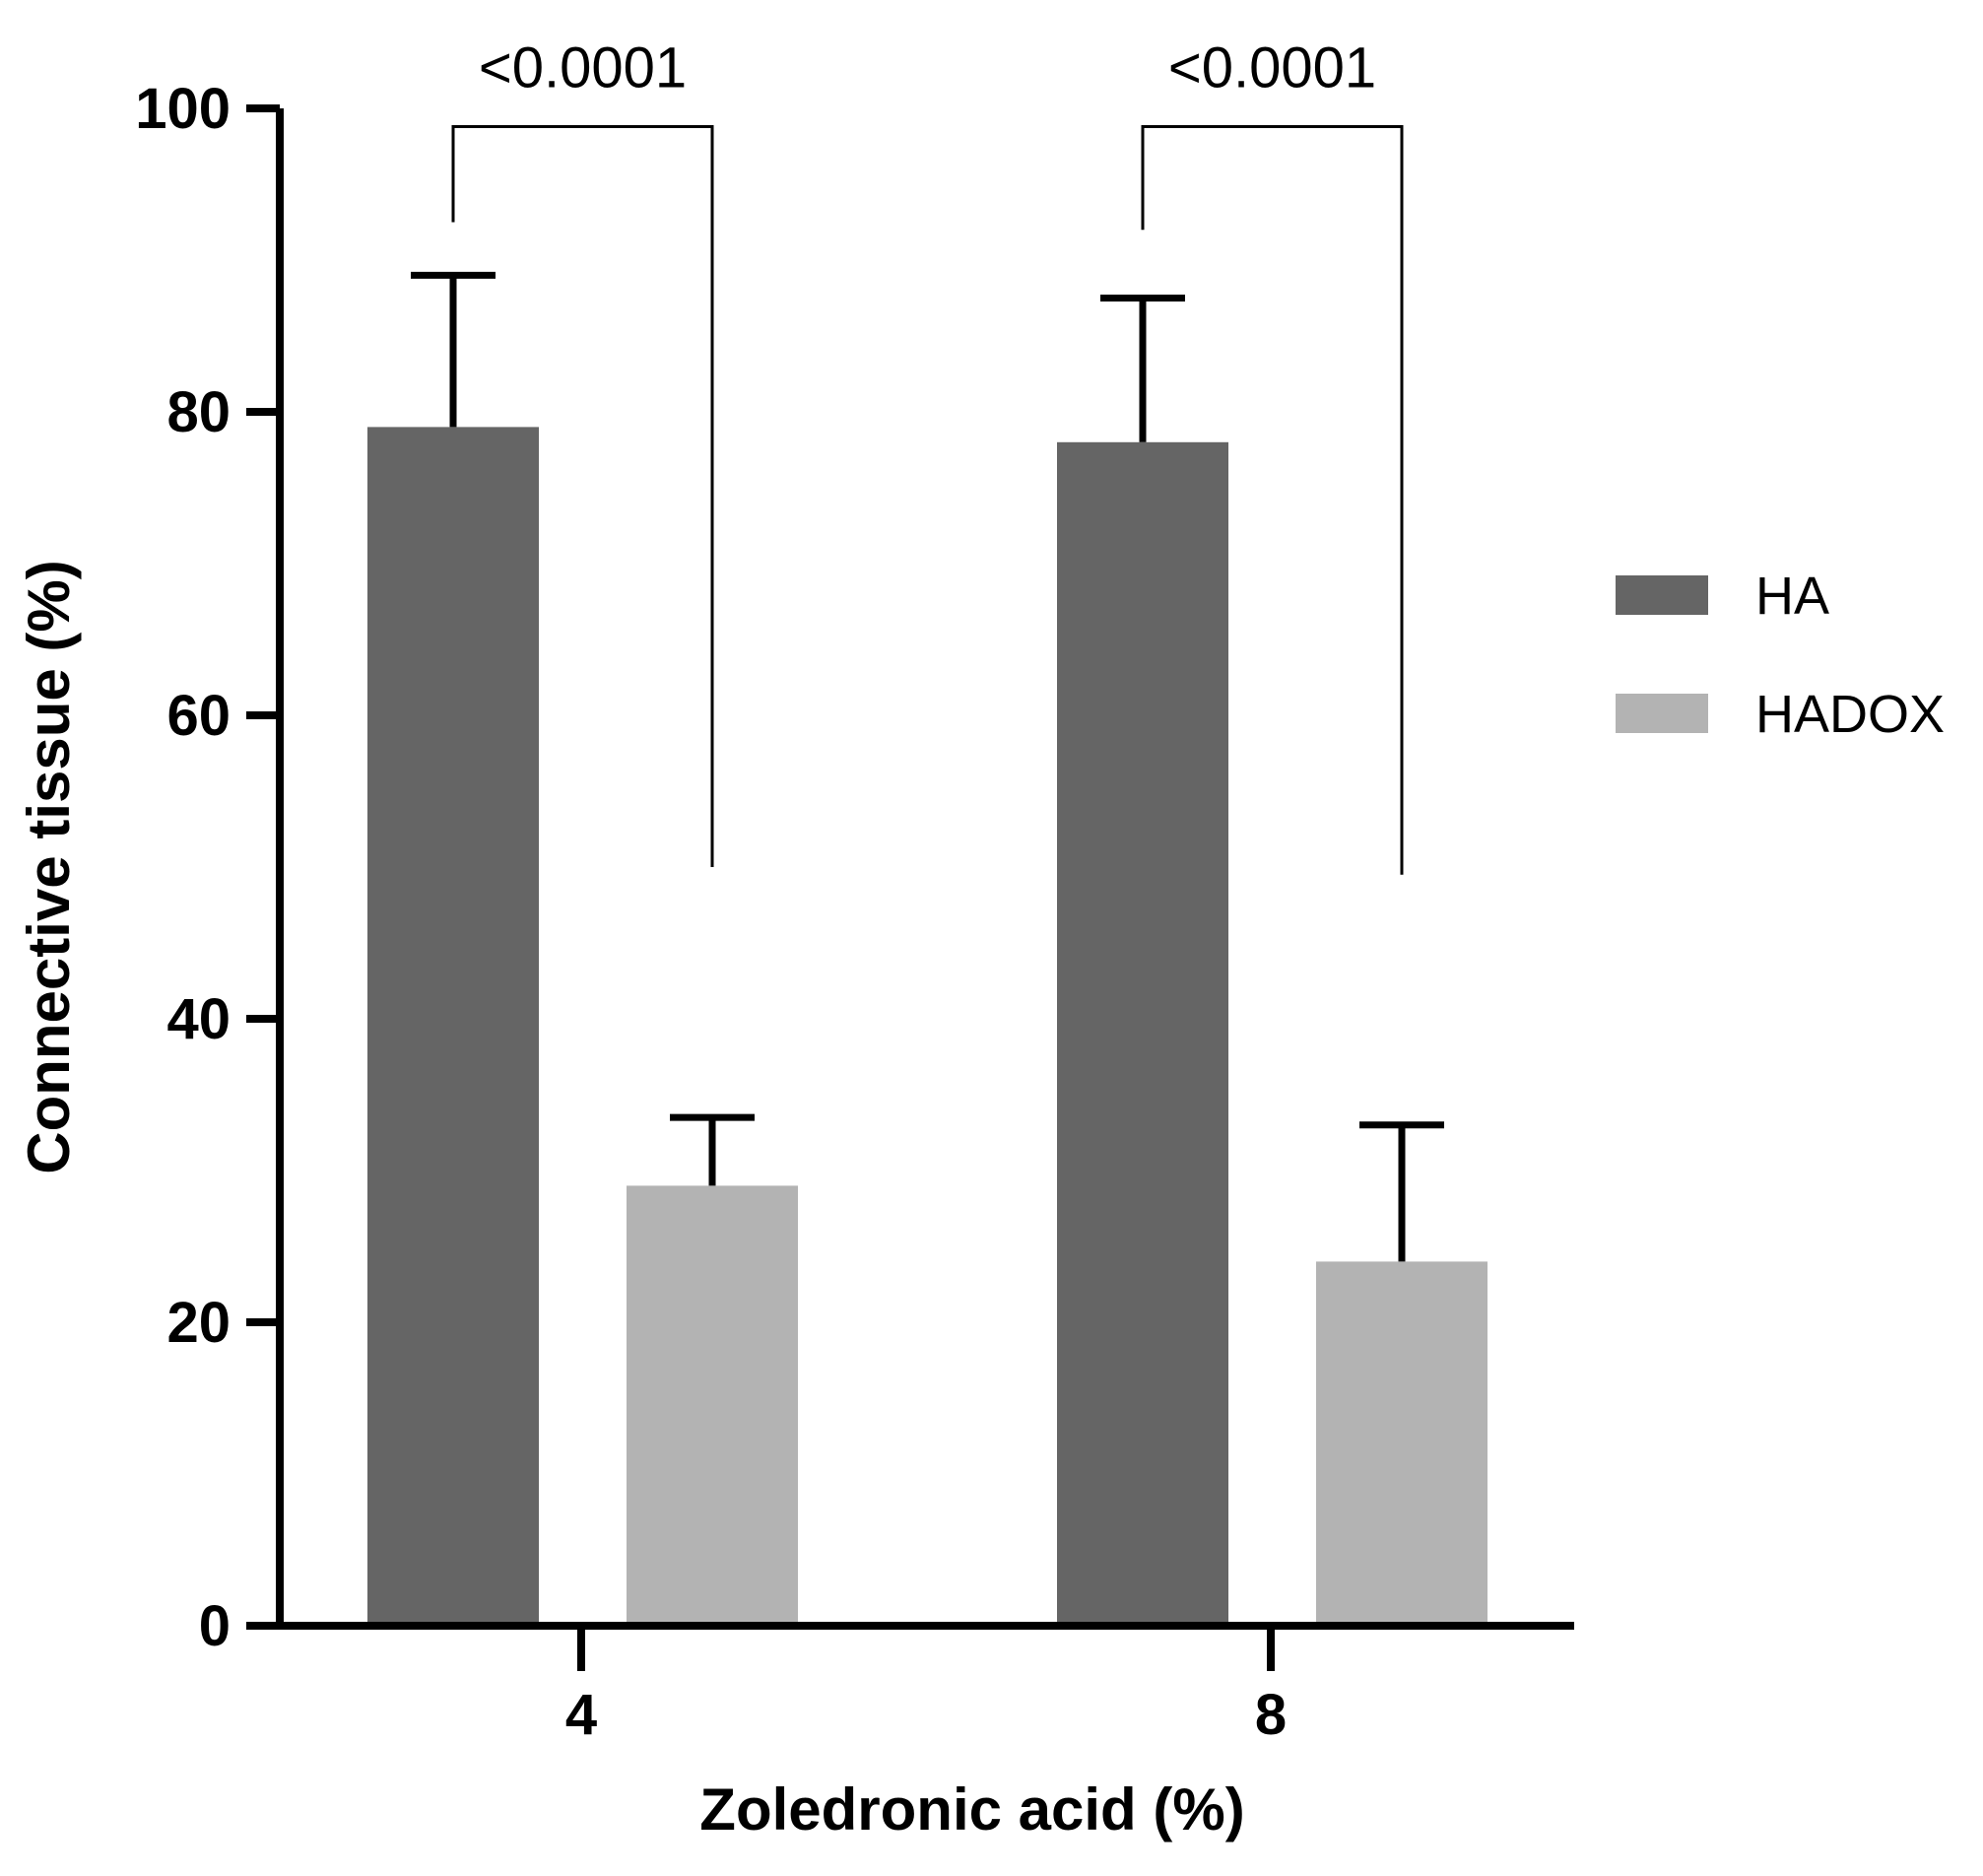  Describe the element at coordinates (215, 1626) in the screenshot. I see `y-tick-label-0: 0` at that location.